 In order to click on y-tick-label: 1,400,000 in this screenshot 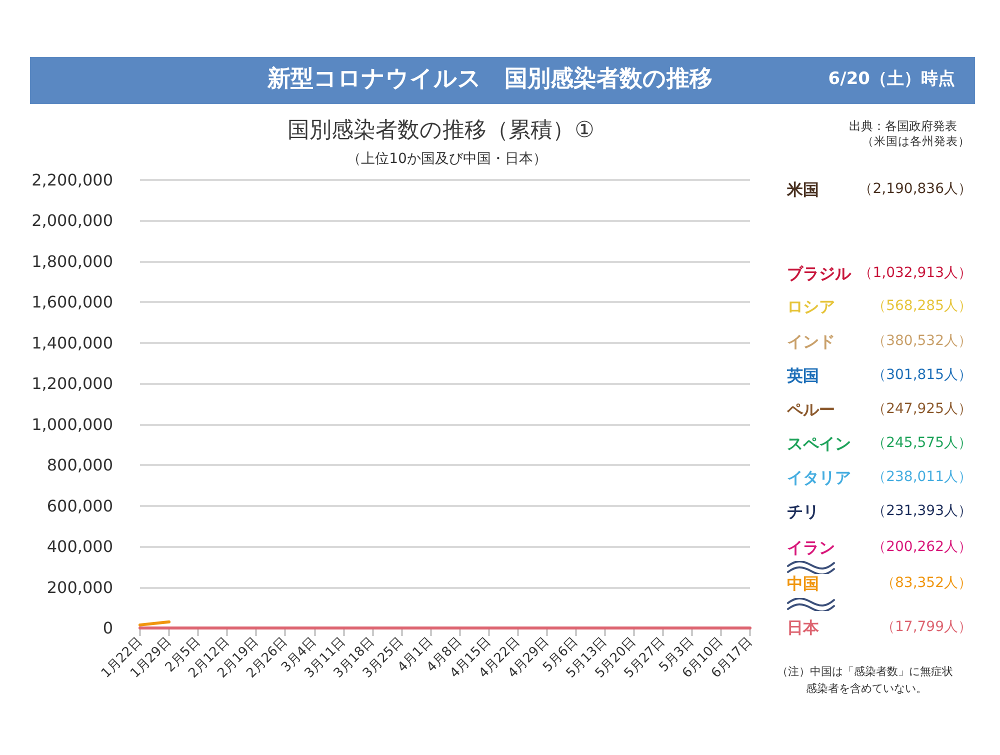, I will do `click(72, 342)`.